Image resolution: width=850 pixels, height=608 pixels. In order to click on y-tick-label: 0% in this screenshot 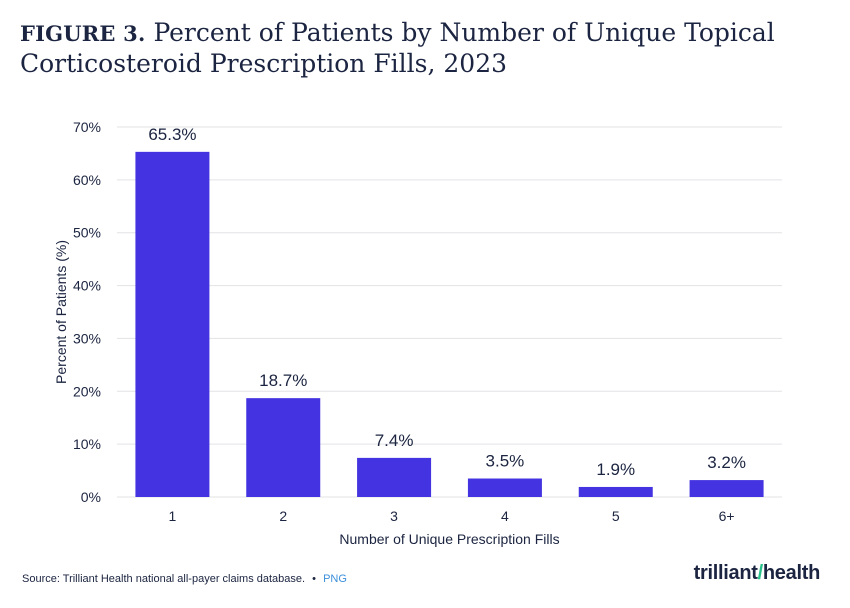, I will do `click(91, 497)`.